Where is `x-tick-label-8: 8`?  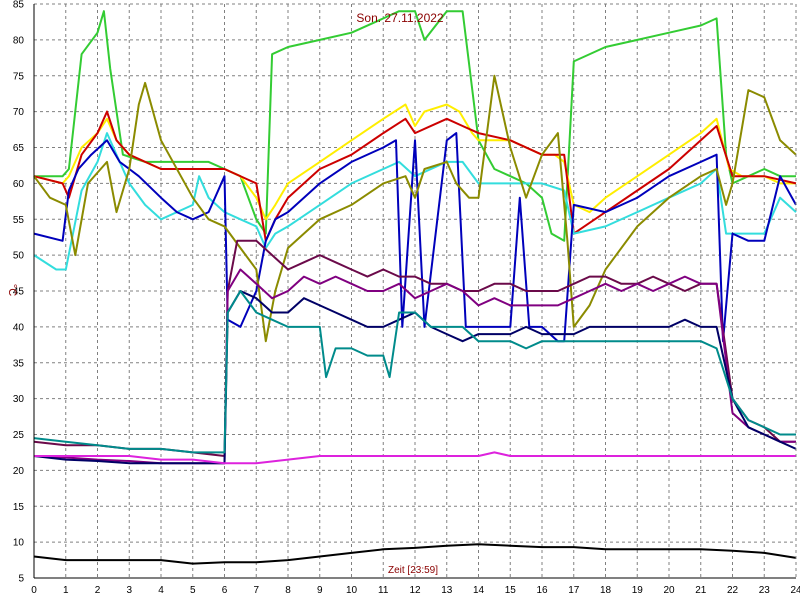 x-tick-label-8: 8 is located at coordinates (288, 590).